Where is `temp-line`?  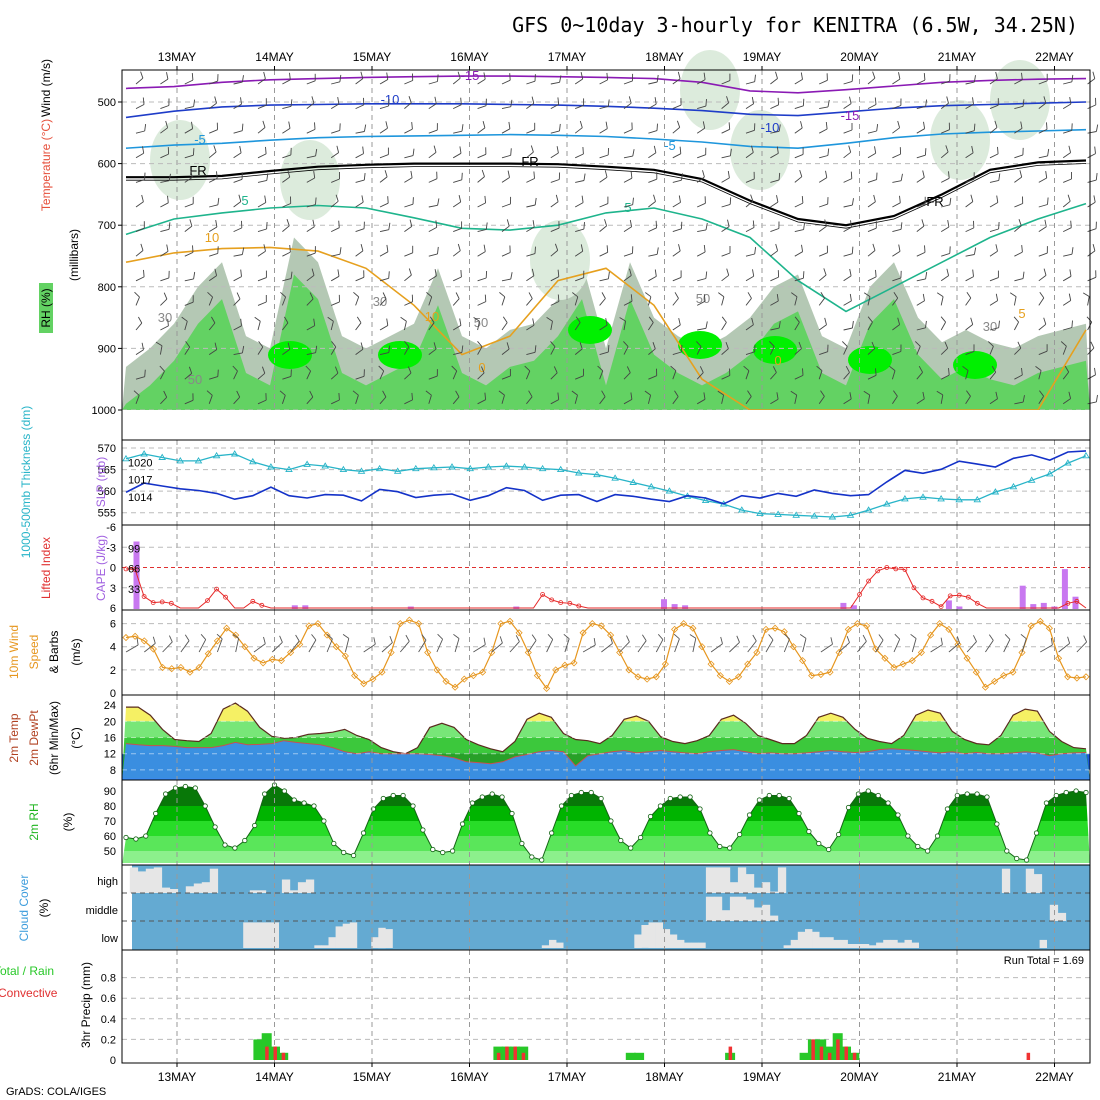
temp-line is located at coordinates (606, 728).